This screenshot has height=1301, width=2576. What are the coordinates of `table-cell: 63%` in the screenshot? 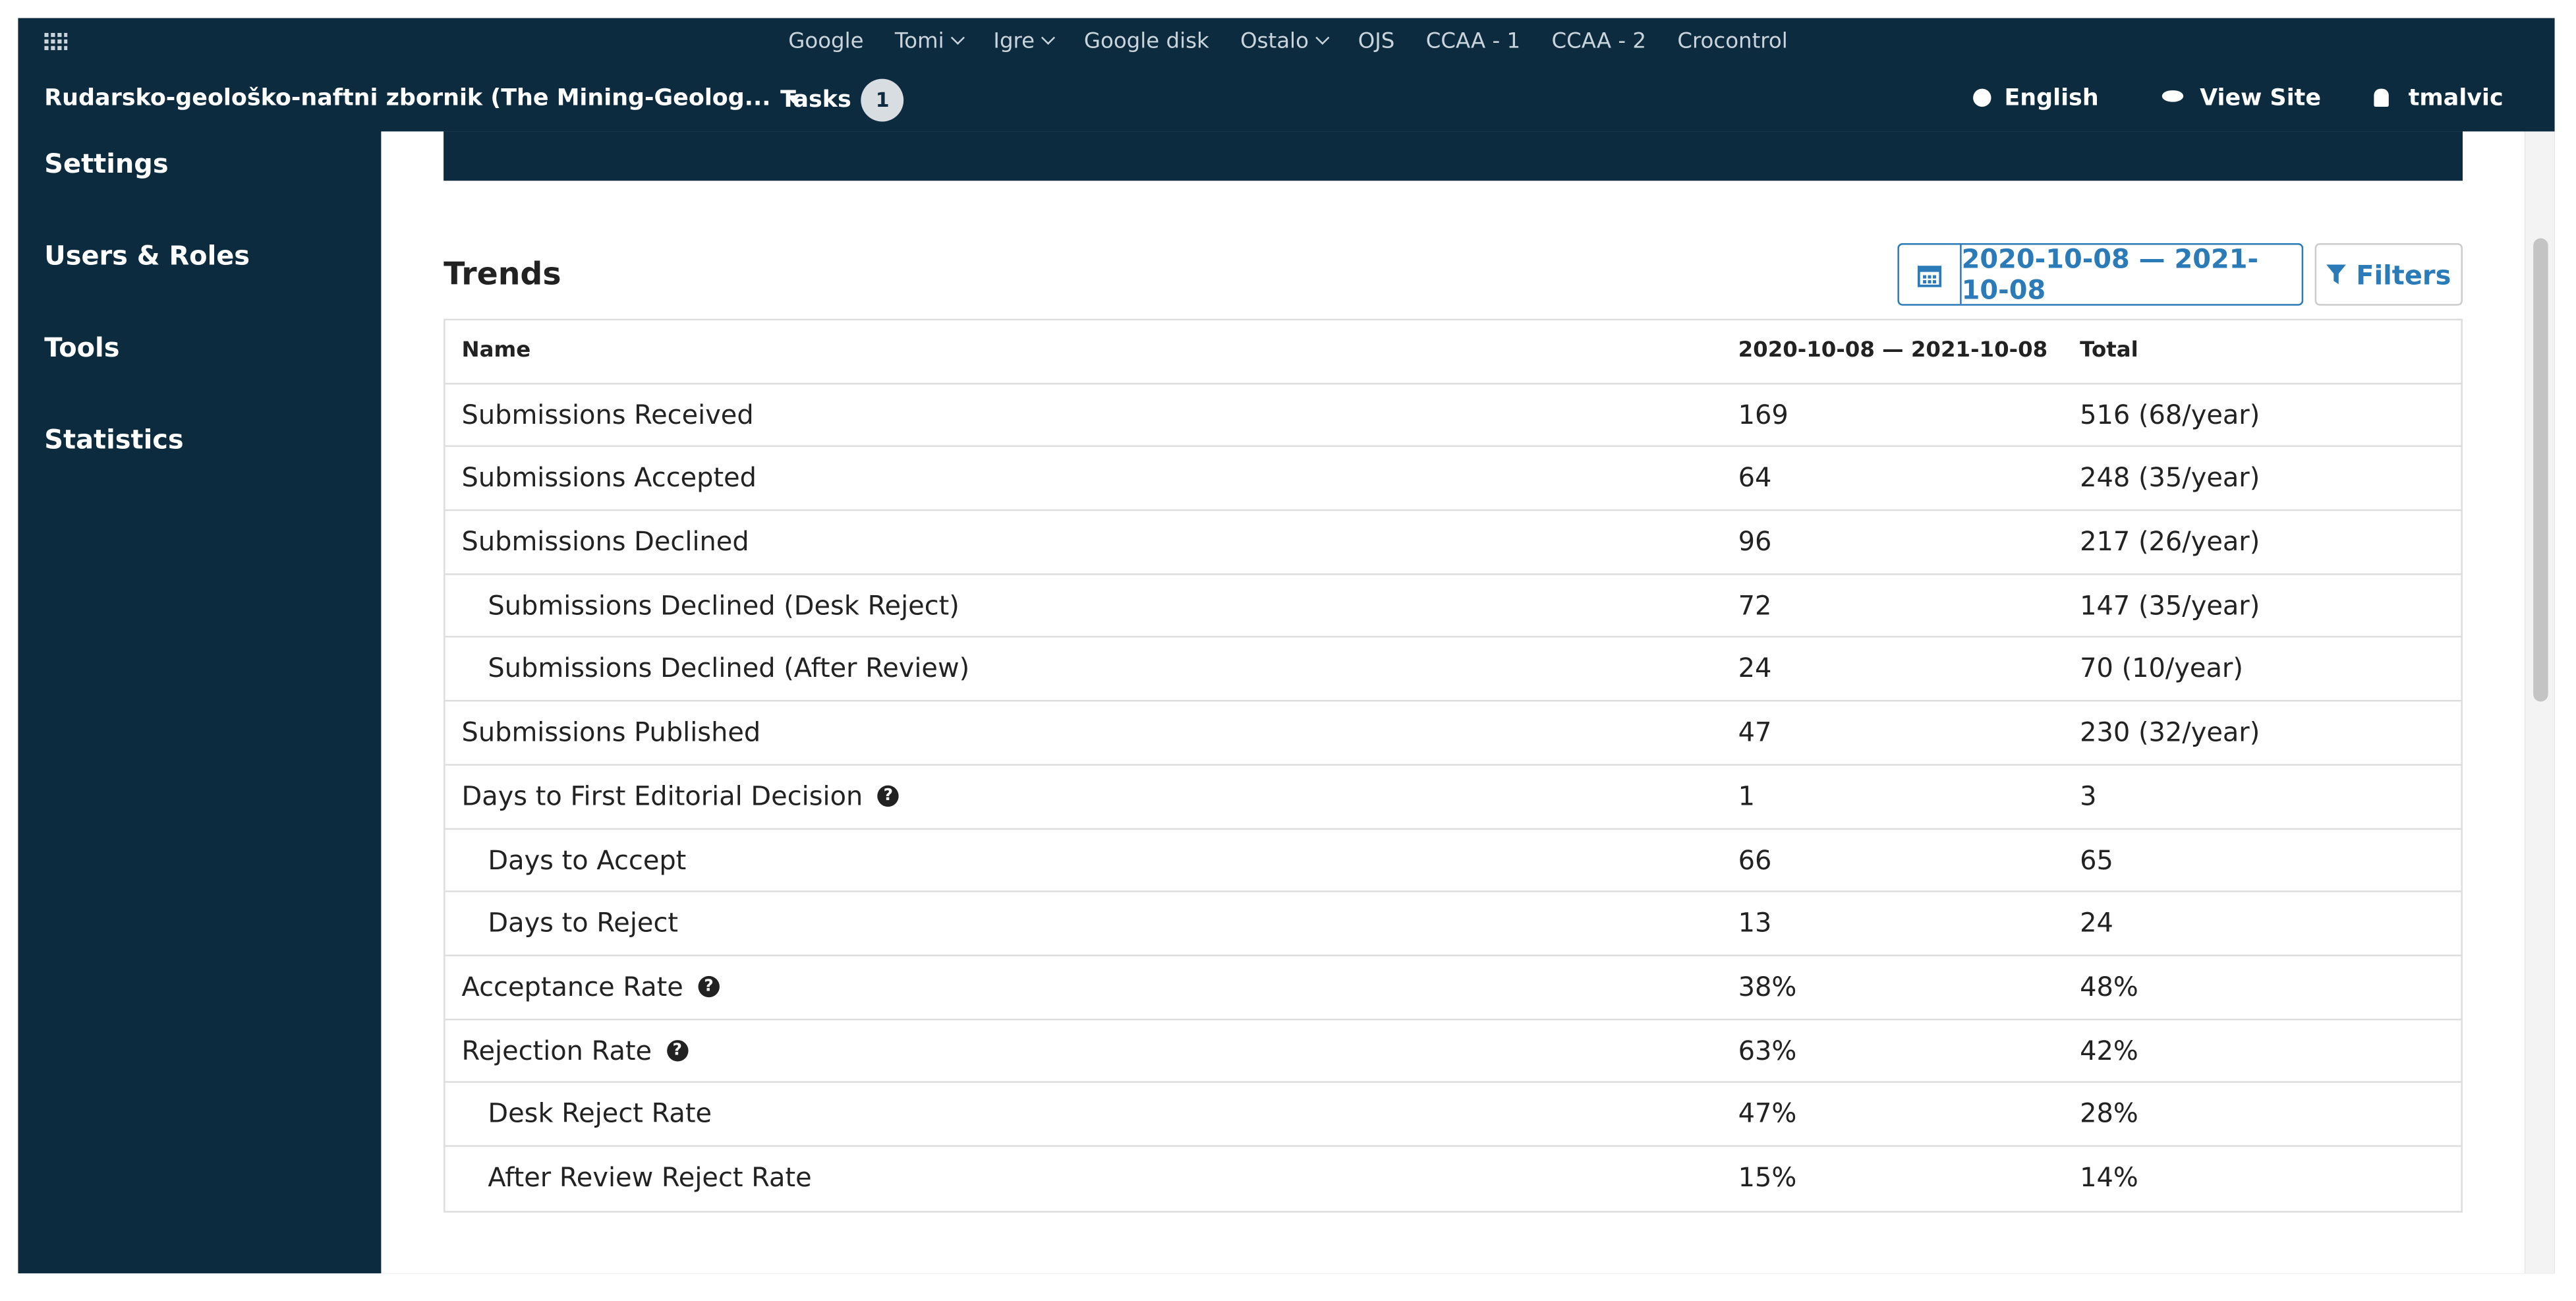 It's located at (1768, 1051).